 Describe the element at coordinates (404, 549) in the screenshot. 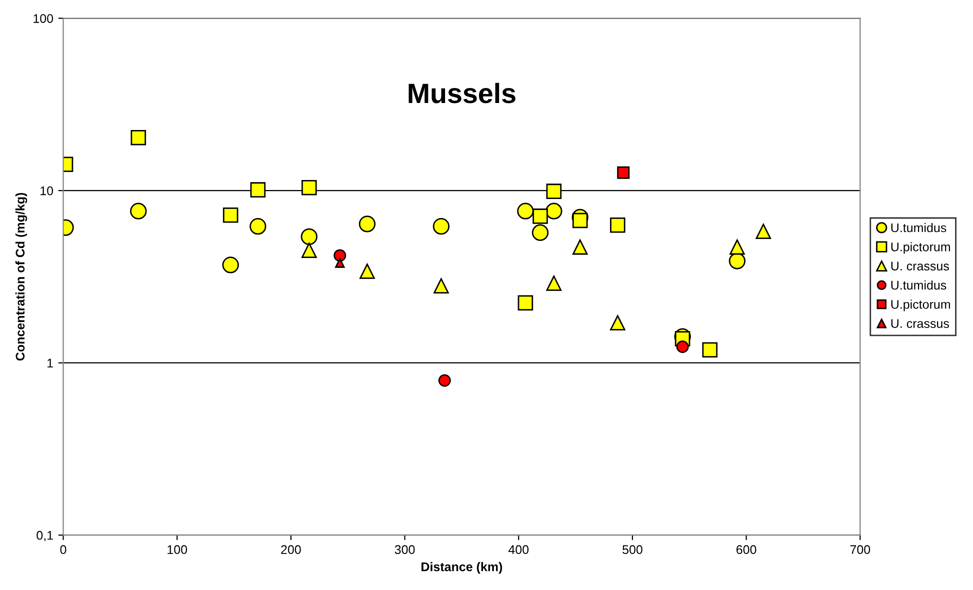

I see `x-tick-label: 300` at that location.